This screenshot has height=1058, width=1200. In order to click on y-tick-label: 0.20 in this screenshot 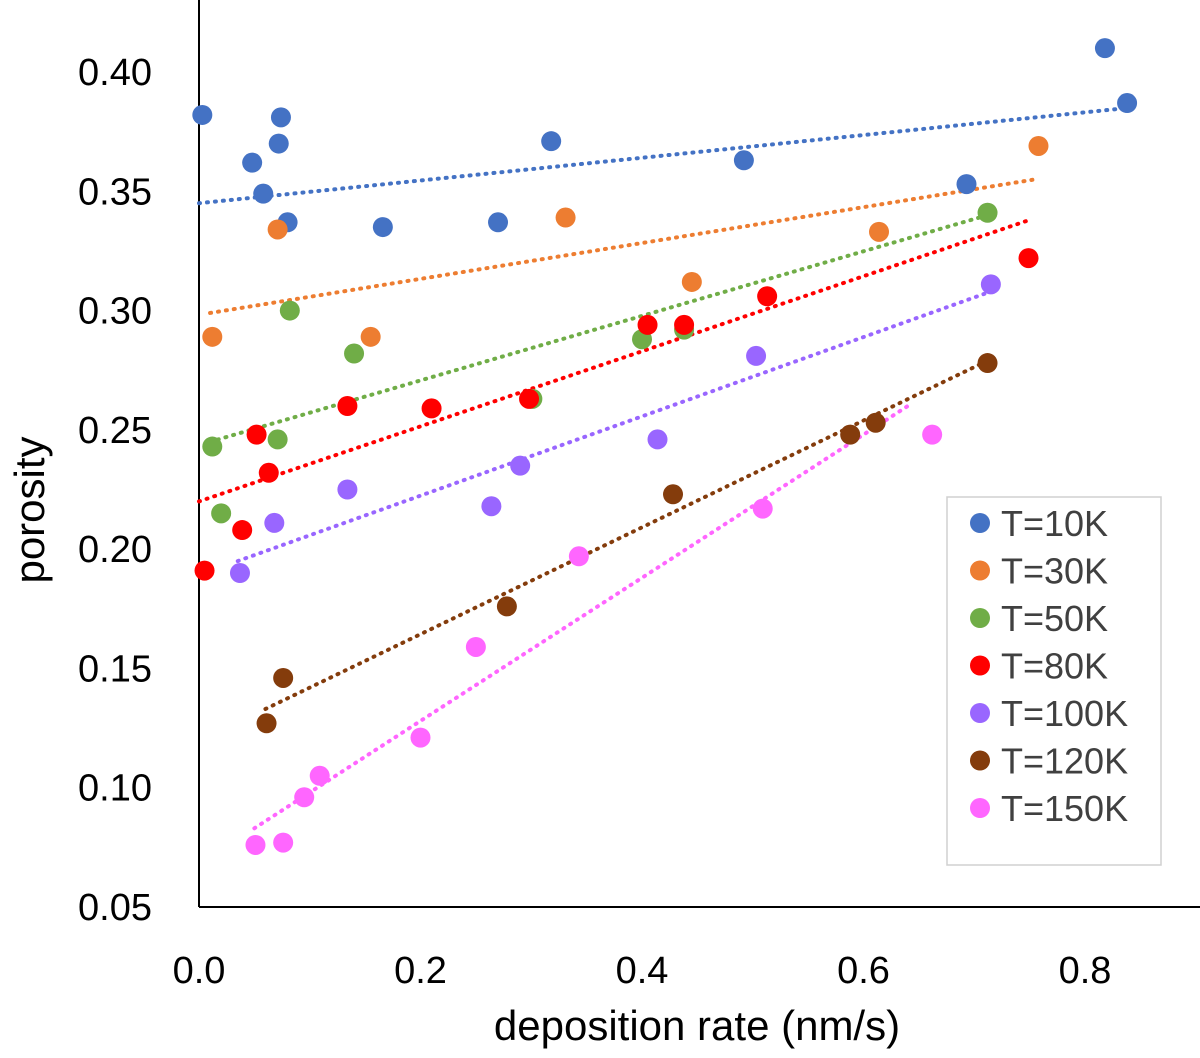, I will do `click(115, 550)`.